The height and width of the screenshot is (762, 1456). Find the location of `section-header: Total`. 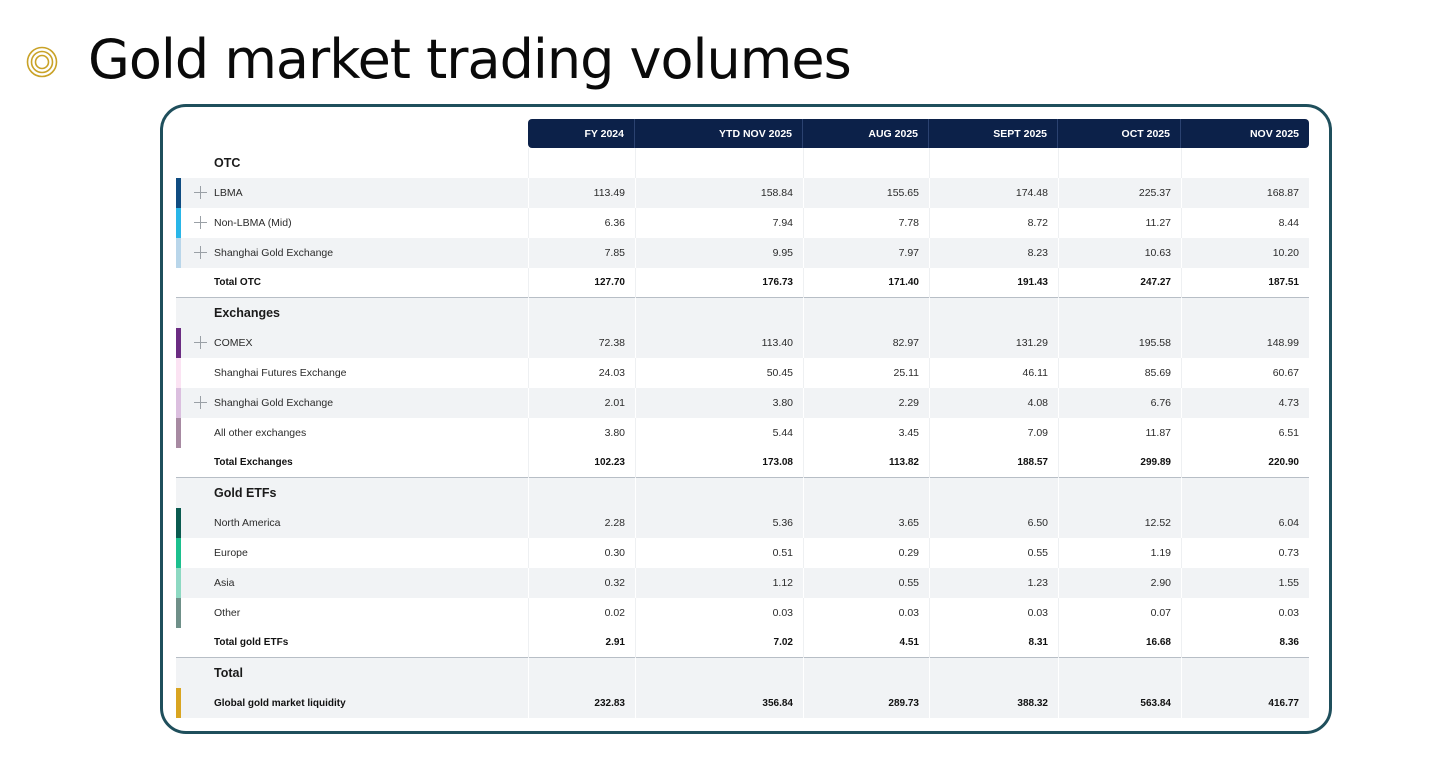

section-header: Total is located at coordinates (742, 673).